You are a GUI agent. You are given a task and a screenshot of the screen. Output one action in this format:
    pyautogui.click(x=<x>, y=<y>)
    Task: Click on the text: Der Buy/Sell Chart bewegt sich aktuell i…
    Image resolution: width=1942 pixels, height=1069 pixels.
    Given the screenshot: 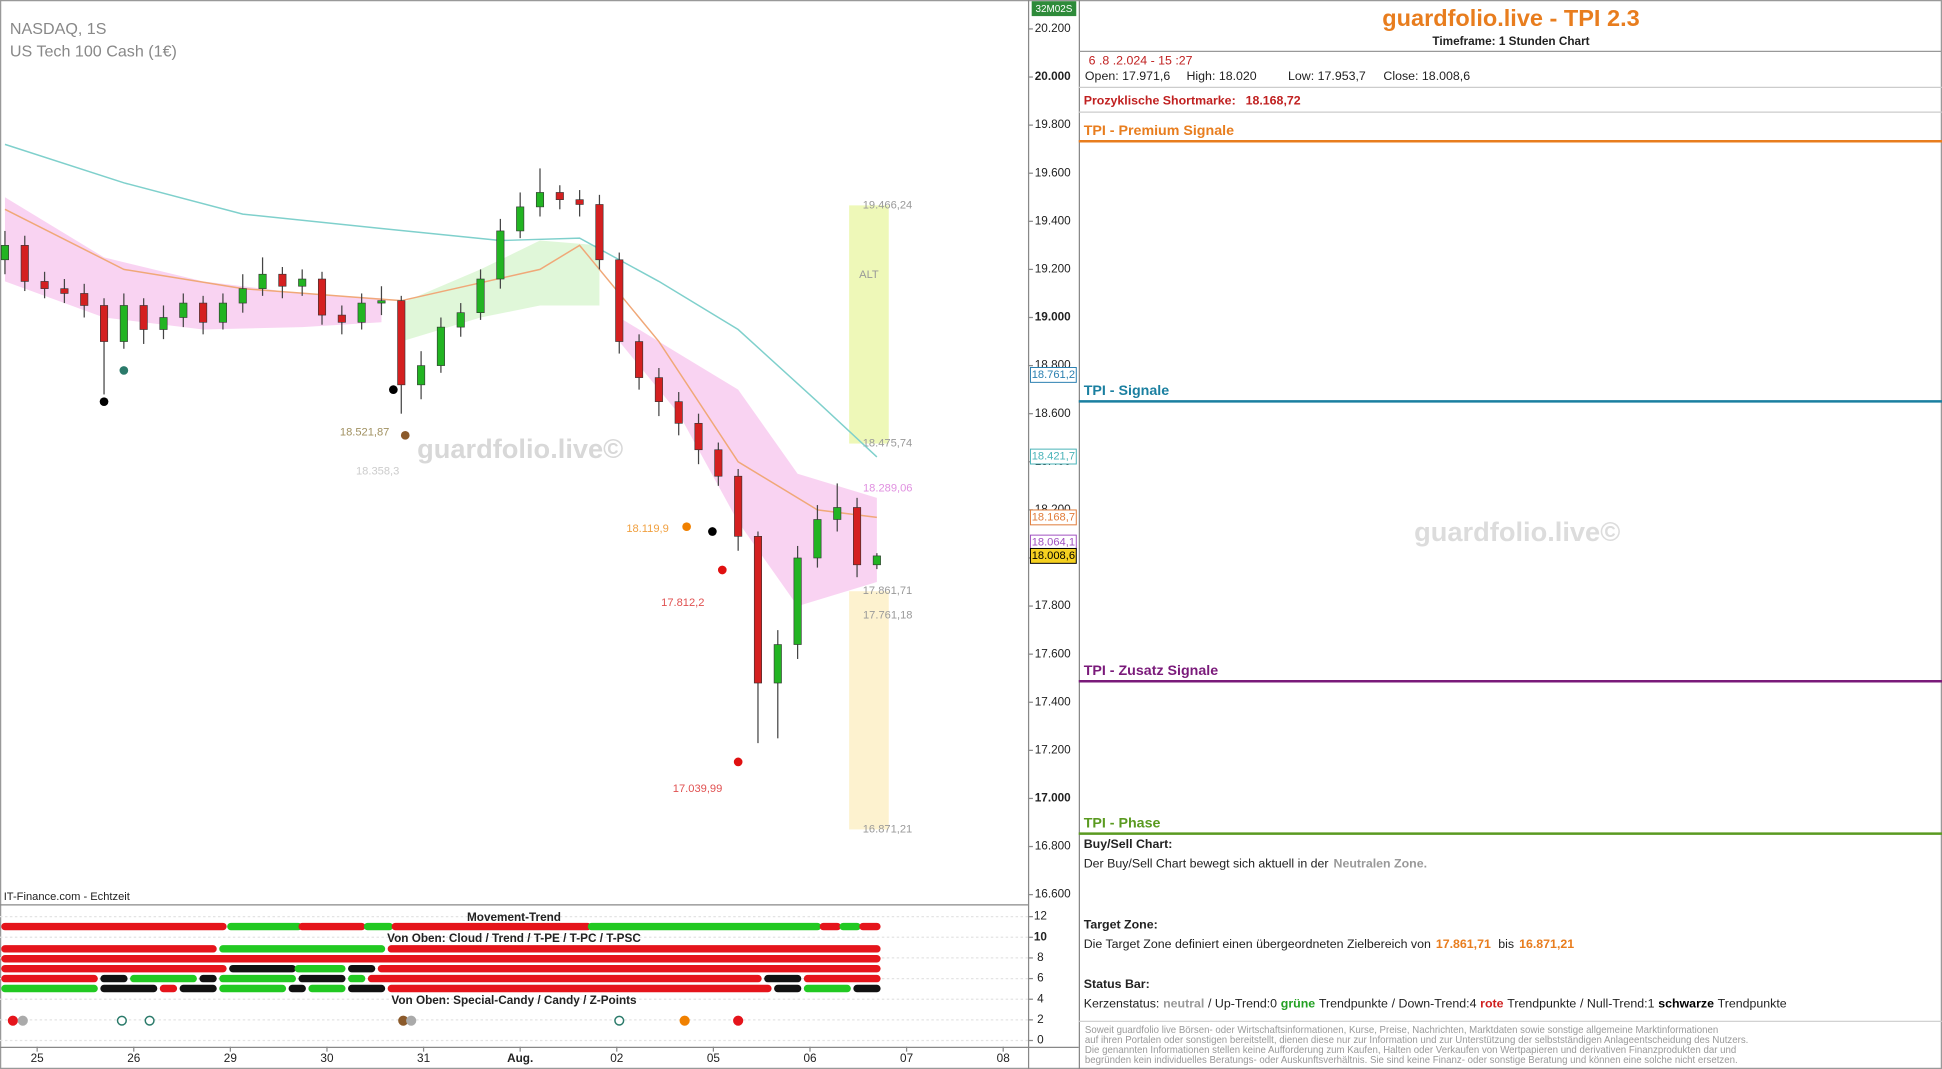 What is the action you would take?
    pyautogui.click(x=1206, y=864)
    